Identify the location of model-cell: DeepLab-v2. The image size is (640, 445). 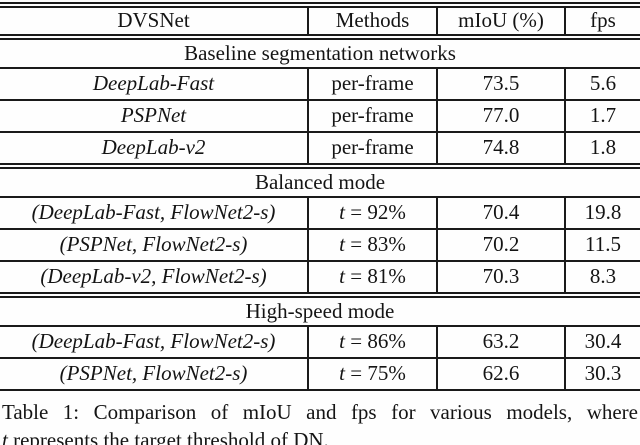
(154, 150).